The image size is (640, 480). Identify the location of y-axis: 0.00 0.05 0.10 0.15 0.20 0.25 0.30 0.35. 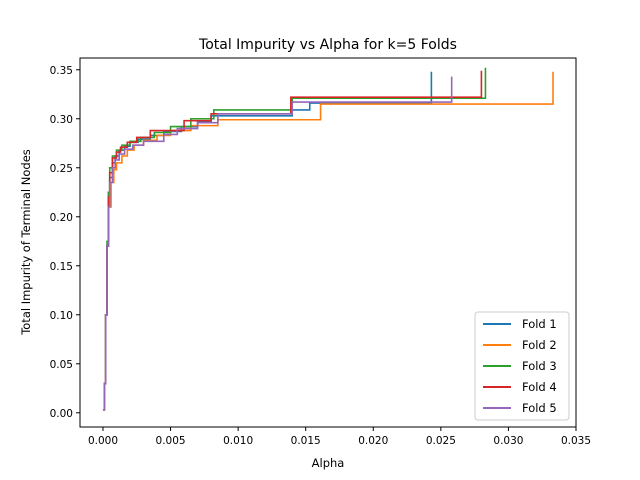
(65, 242).